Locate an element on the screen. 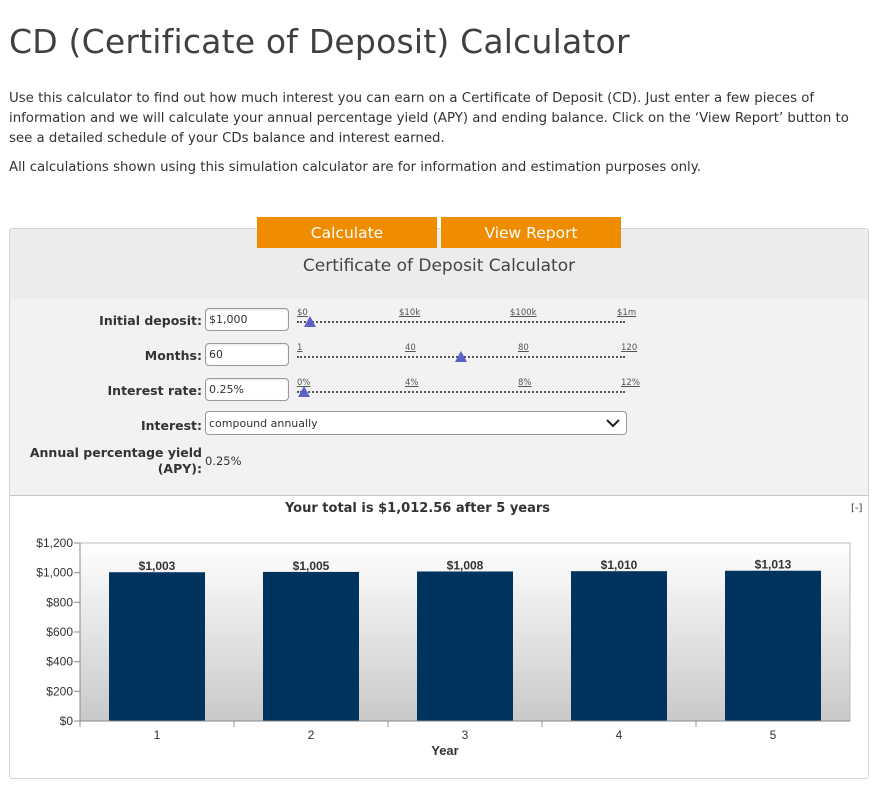 Image resolution: width=878 pixels, height=788 pixels. calculator-title: Certificate of Deposit Calculator is located at coordinates (439, 266).